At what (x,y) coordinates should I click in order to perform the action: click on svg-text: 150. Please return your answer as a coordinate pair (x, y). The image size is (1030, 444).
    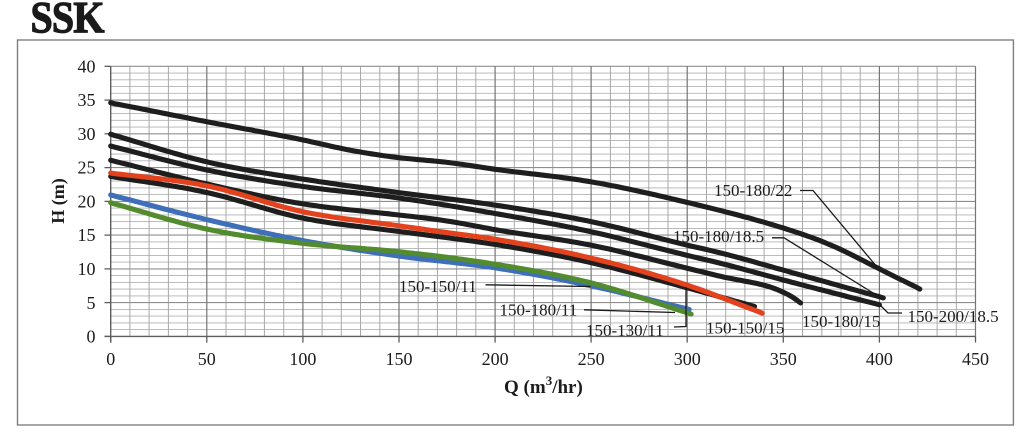
    Looking at the image, I should click on (399, 359).